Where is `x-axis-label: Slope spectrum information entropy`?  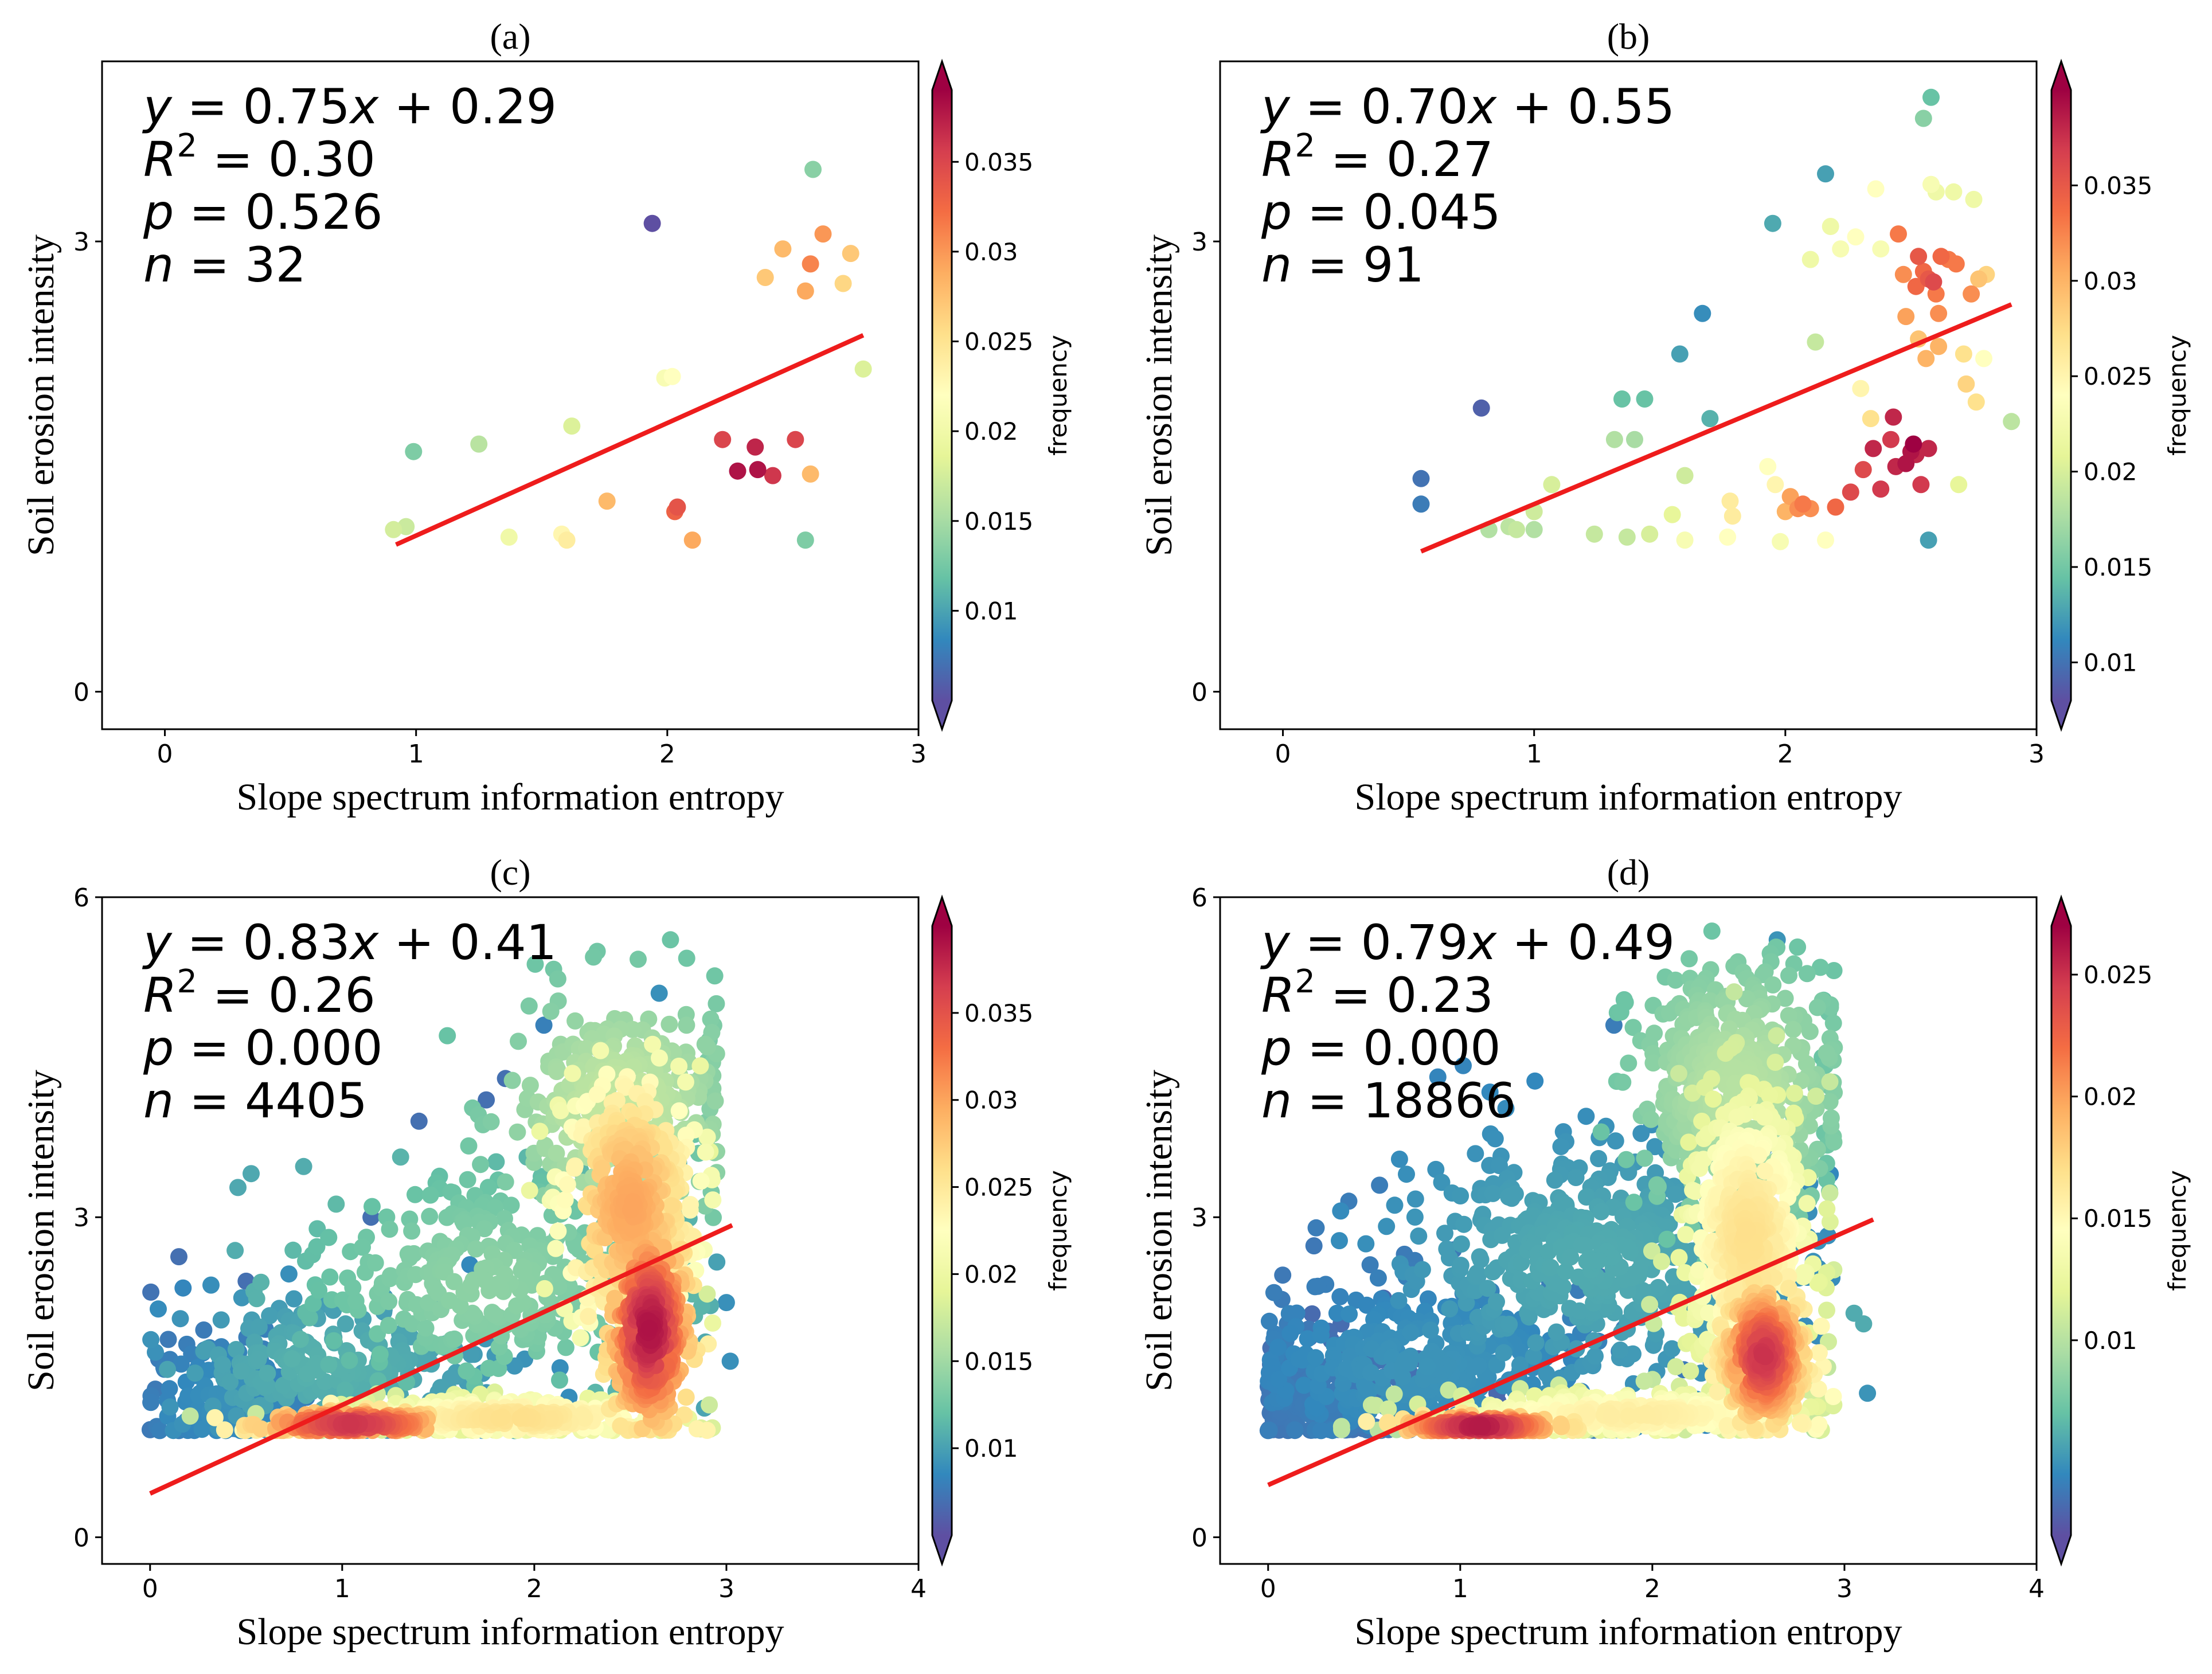 x-axis-label: Slope spectrum information entropy is located at coordinates (510, 1632).